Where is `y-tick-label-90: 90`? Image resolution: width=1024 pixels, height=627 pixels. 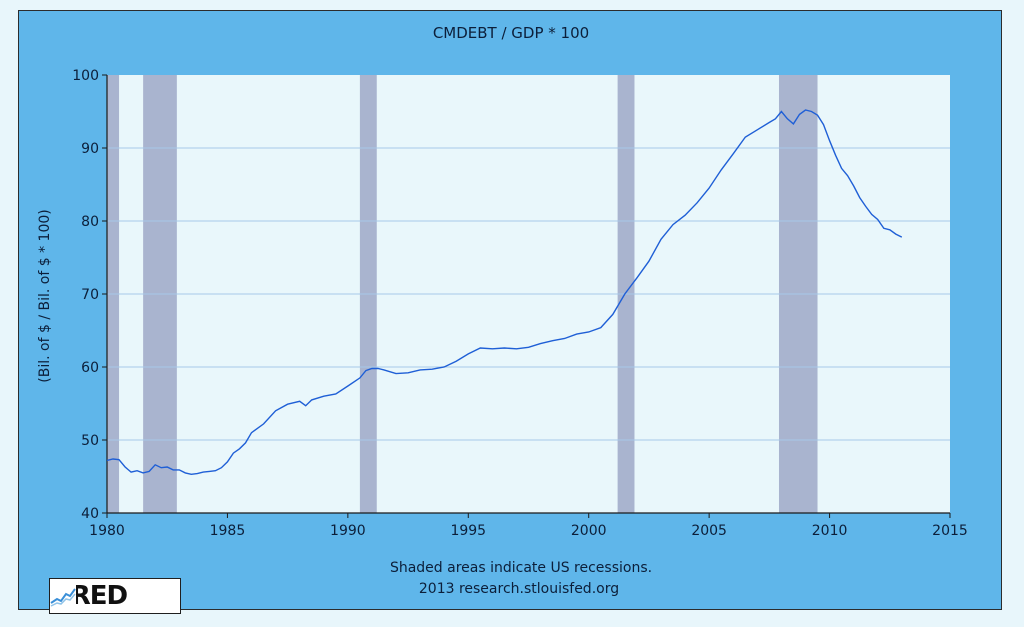 y-tick-label-90: 90 is located at coordinates (90, 149).